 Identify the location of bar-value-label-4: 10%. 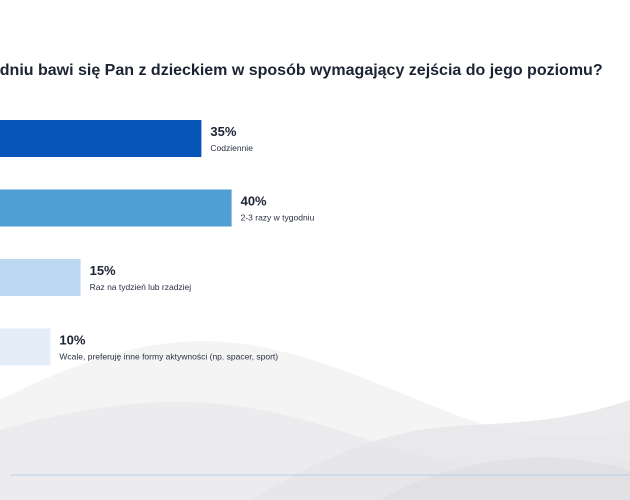
(72, 340).